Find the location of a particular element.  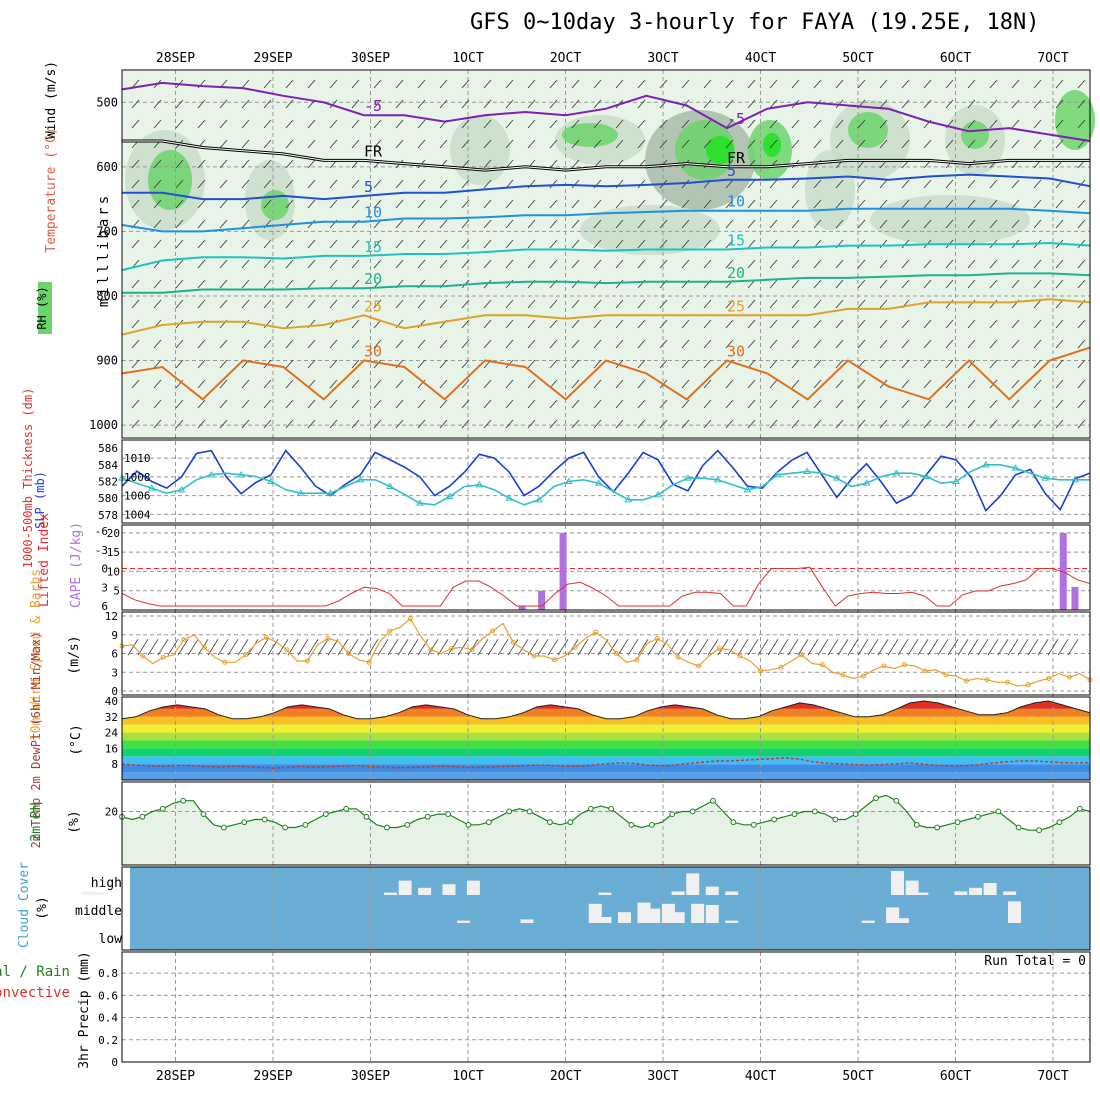

isotherm-label: 10 is located at coordinates (373, 213).